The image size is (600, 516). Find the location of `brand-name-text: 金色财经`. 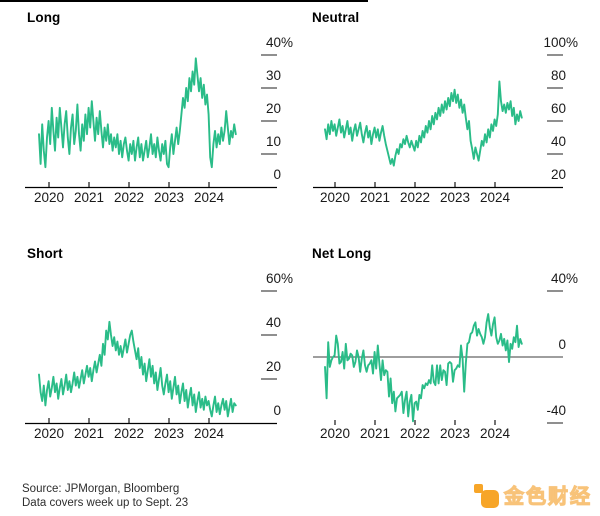

brand-name-text: 金色财经 is located at coordinates (547, 496).